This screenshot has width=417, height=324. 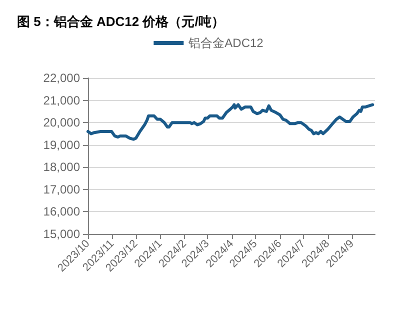 What do you see at coordinates (61, 78) in the screenshot?
I see `y-tick-label: 22,000` at bounding box center [61, 78].